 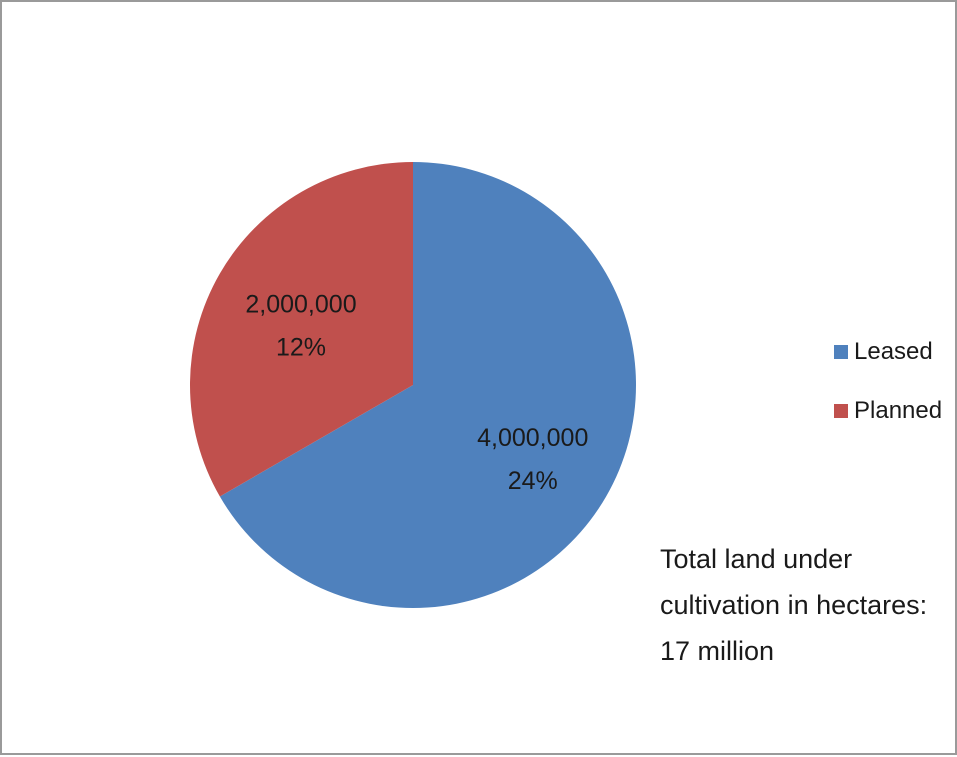 I want to click on annotation-line: 17 million, so click(x=717, y=651).